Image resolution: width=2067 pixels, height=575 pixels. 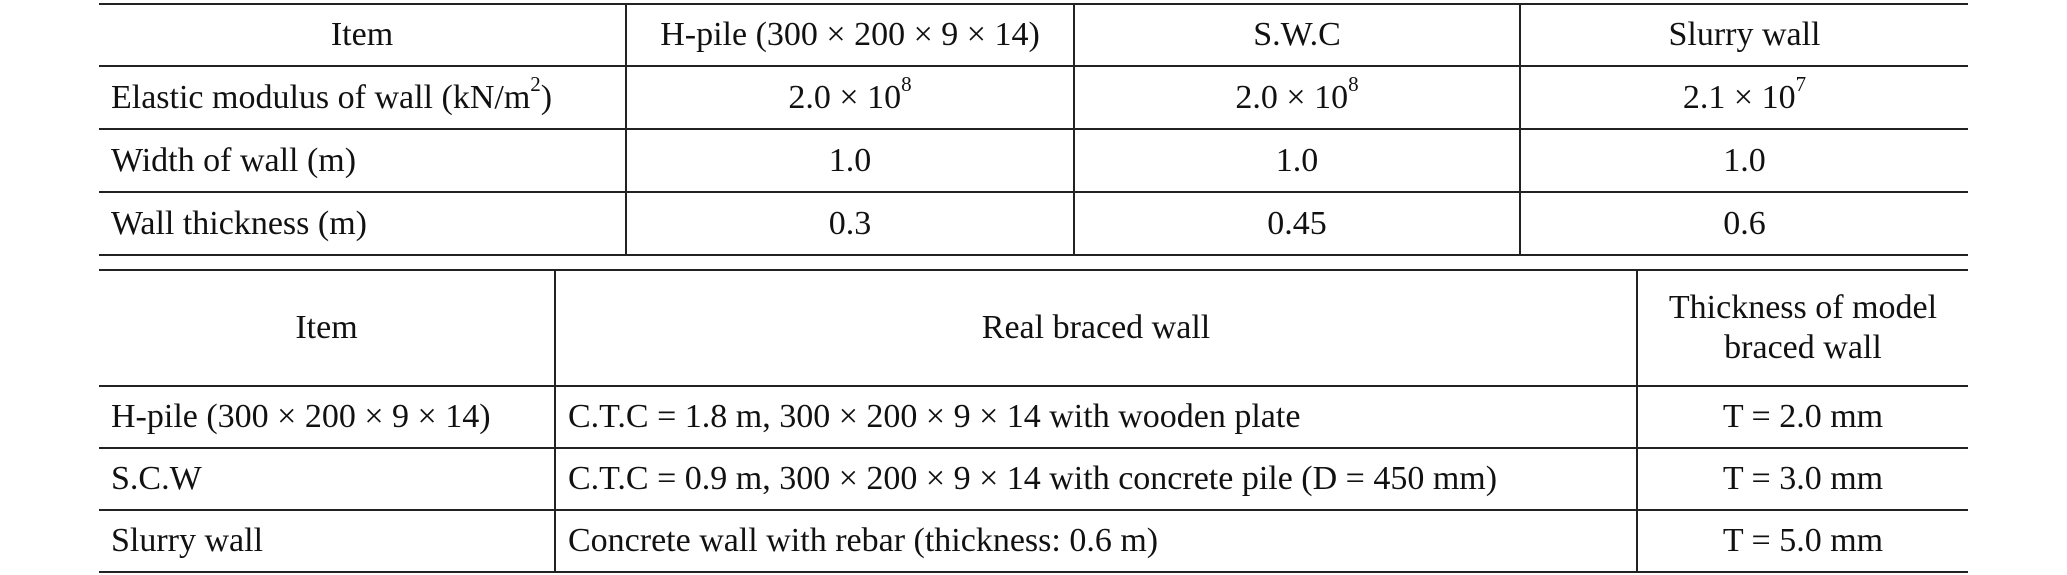 What do you see at coordinates (327, 417) in the screenshot?
I see `table-cell: H-pile (300 × 200 × 9 × 14)` at bounding box center [327, 417].